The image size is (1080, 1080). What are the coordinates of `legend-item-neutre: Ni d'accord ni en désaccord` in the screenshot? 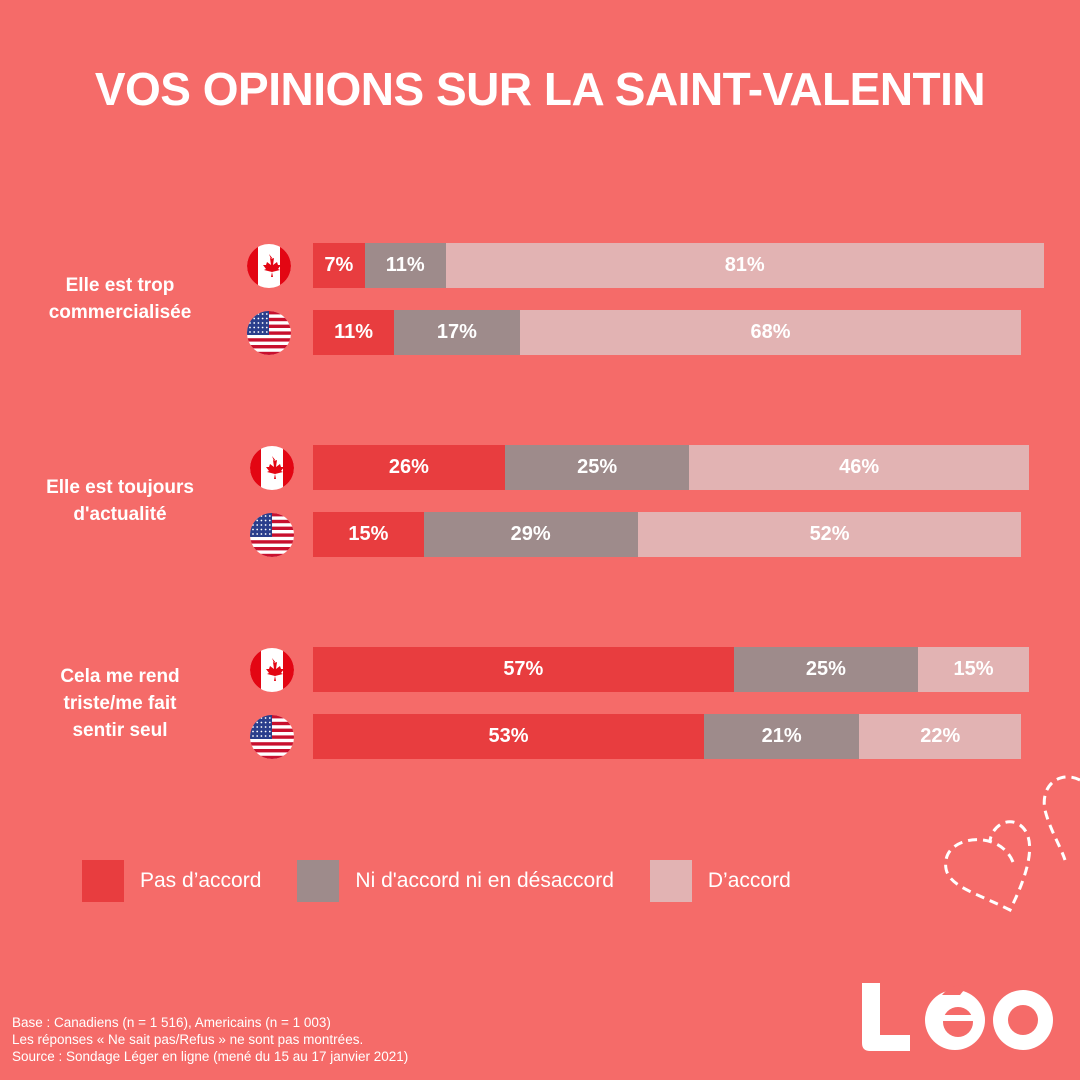 It's located at (455, 881).